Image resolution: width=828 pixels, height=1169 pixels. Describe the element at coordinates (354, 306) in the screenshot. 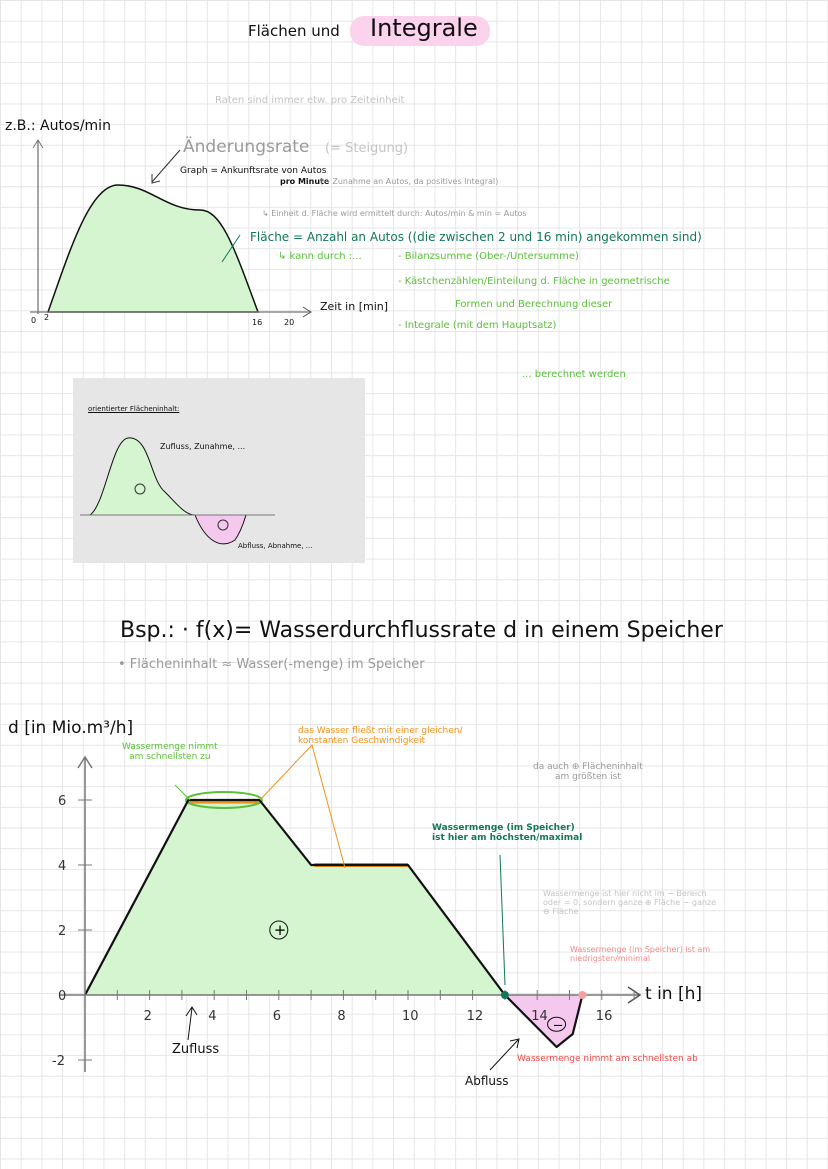

I see `graph1-xlabel: Zeit in [min]` at that location.